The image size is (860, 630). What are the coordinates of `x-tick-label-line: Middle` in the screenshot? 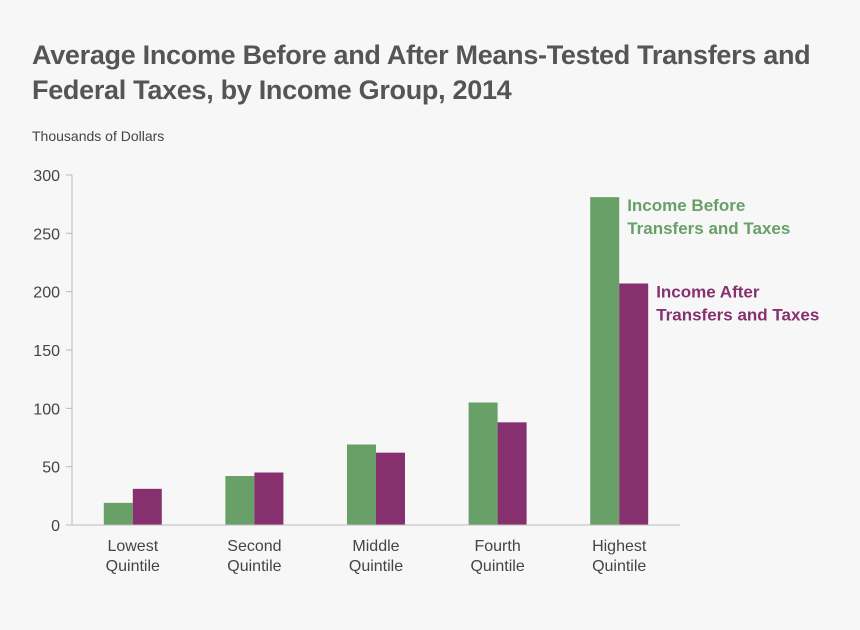 It's located at (375, 546).